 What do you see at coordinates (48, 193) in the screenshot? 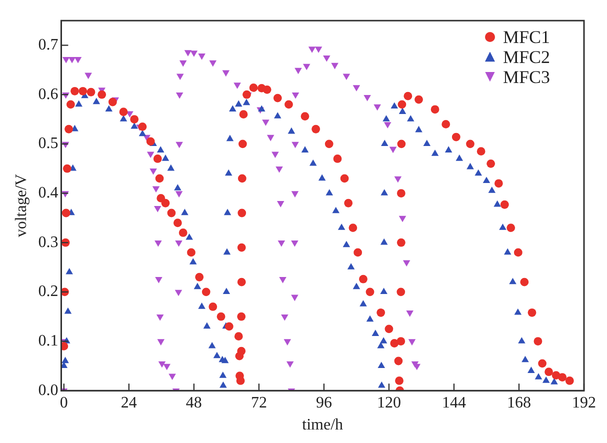
I see `y-tick-label: 0.4` at bounding box center [48, 193].